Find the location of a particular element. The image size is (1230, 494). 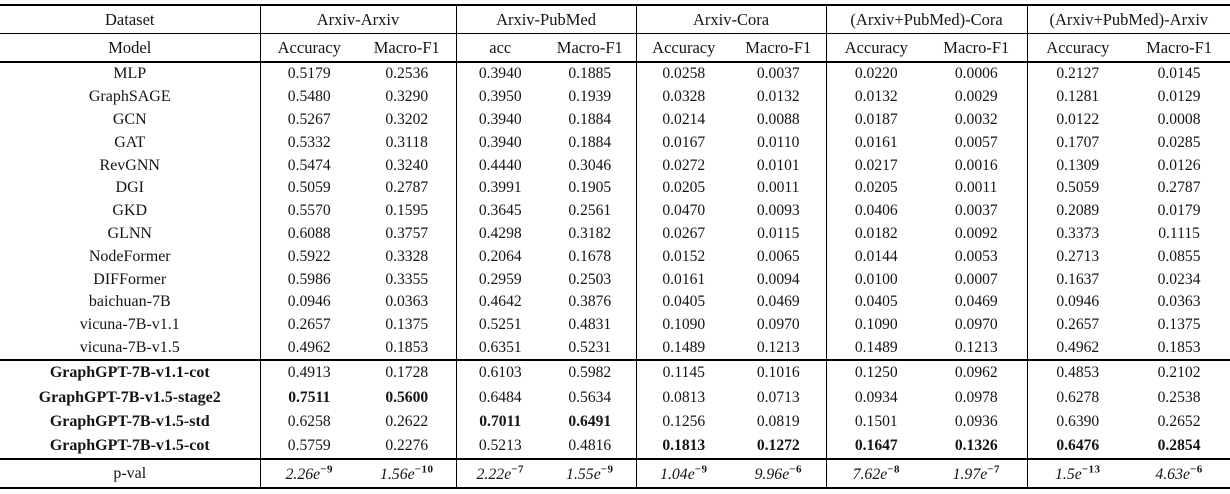

pval-value: 4.63e−6 is located at coordinates (1179, 473).